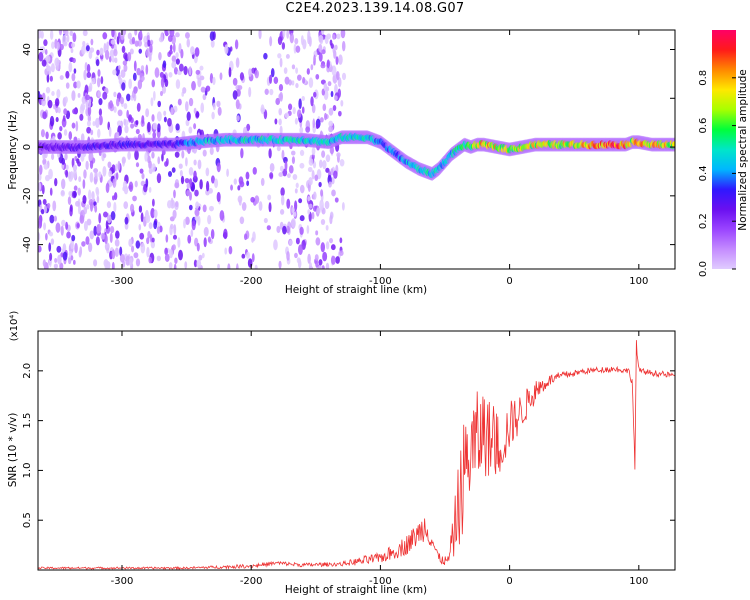  Describe the element at coordinates (703, 221) in the screenshot. I see `colorbar-tick-label: 0.2` at that location.